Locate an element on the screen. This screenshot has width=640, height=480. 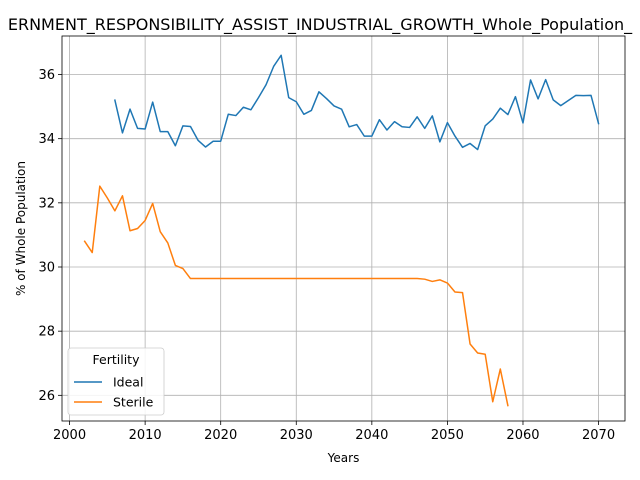
legend-label-ideal: Ideal is located at coordinates (128, 382).